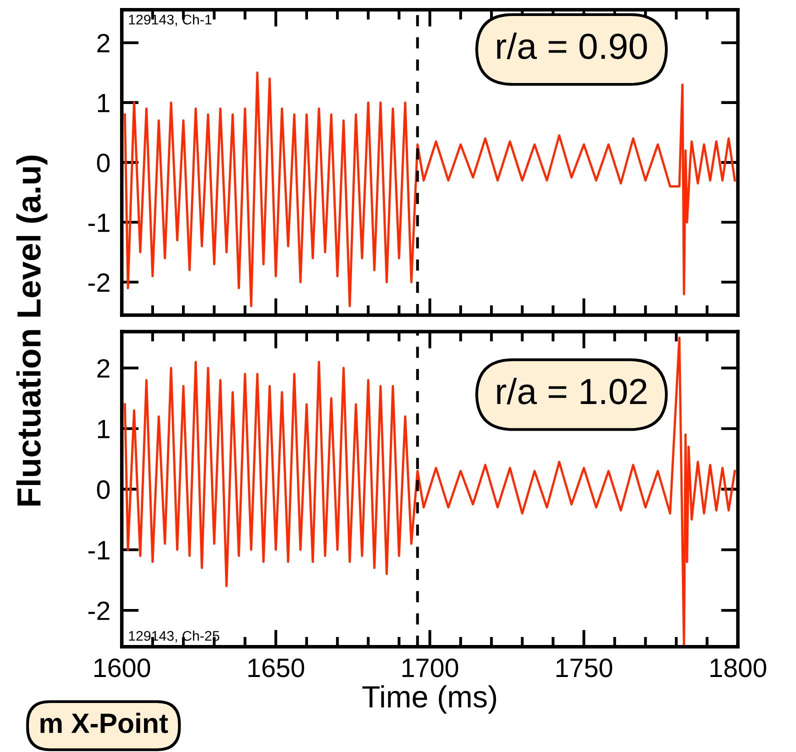 This screenshot has height=752, width=796. I want to click on x-tick-label: 1750, so click(584, 668).